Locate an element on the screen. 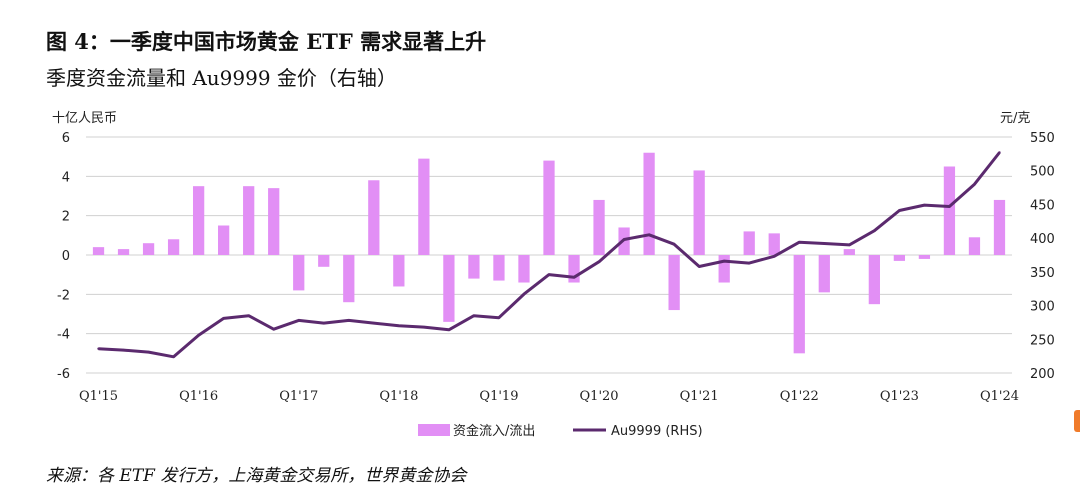  bar-Q4'21 is located at coordinates (774, 244).